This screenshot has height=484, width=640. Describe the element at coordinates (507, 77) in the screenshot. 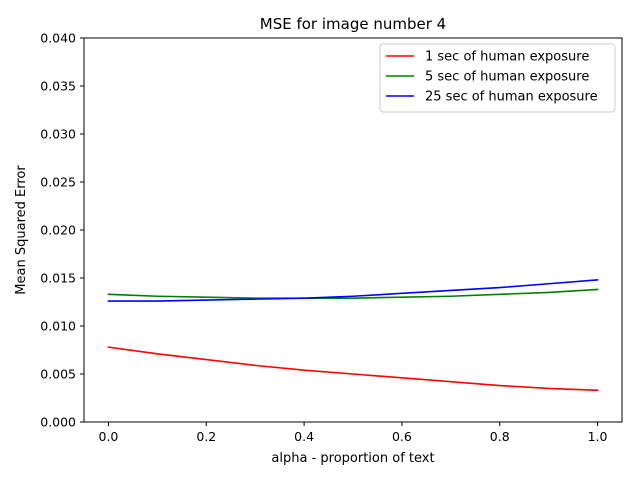

I see `legend-label-2: 5 sec of human exposure` at that location.